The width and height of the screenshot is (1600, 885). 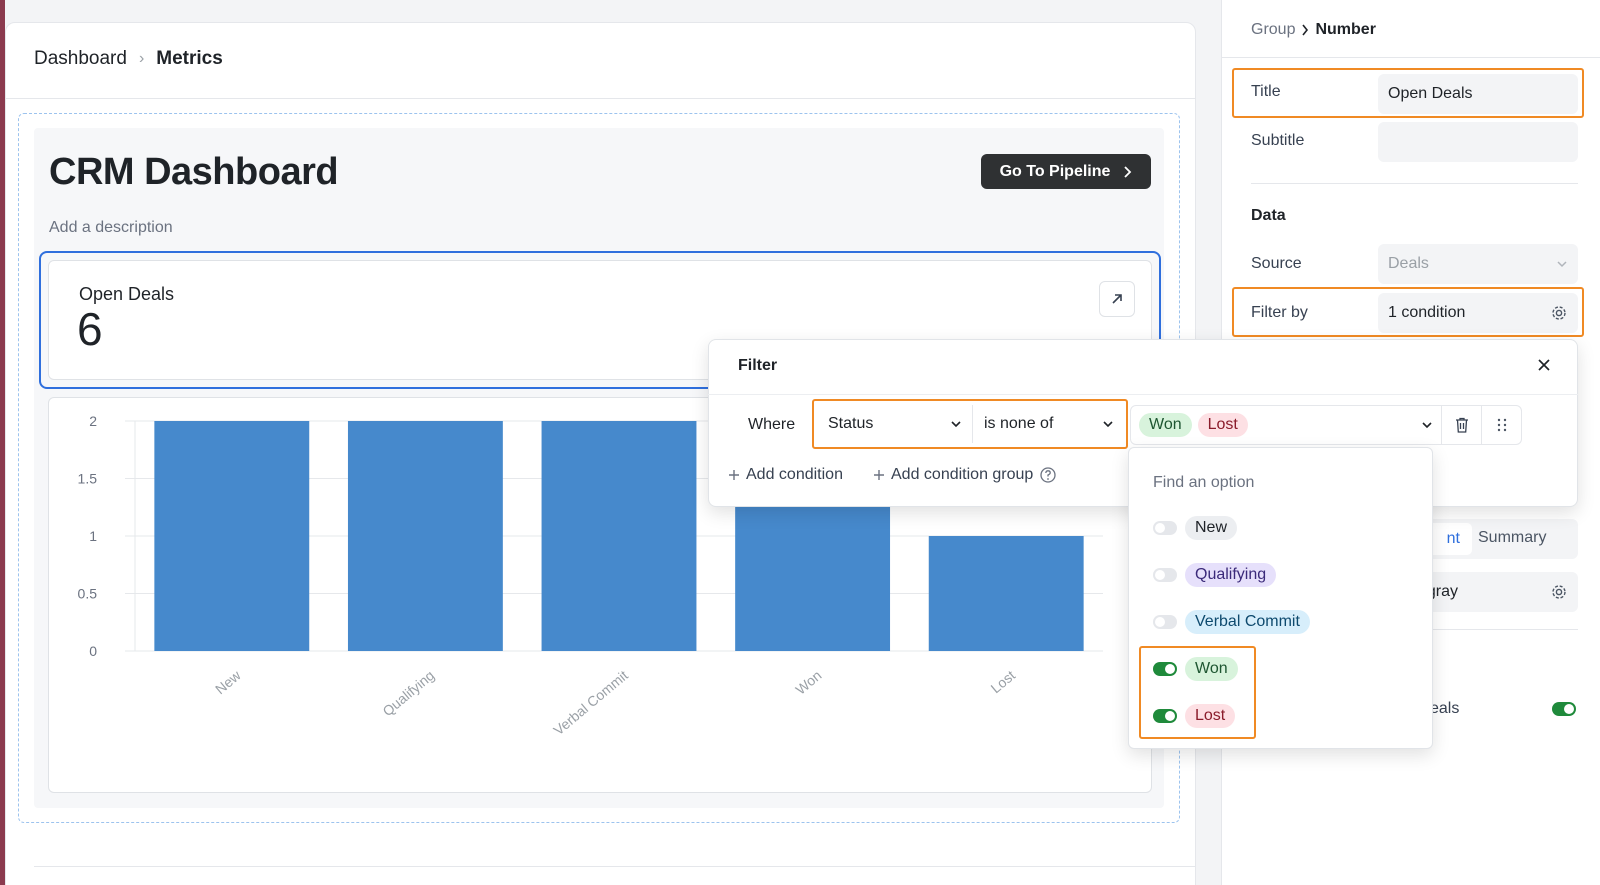 What do you see at coordinates (600, 98) in the screenshot?
I see `header-divider` at bounding box center [600, 98].